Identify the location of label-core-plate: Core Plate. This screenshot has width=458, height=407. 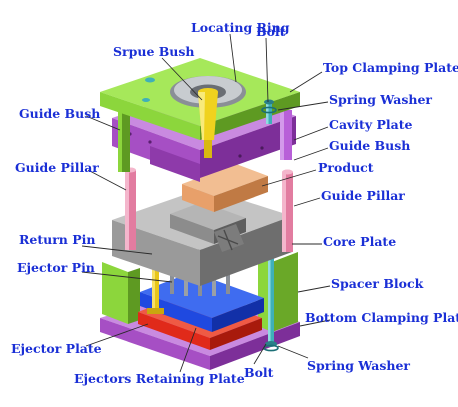
(359, 241).